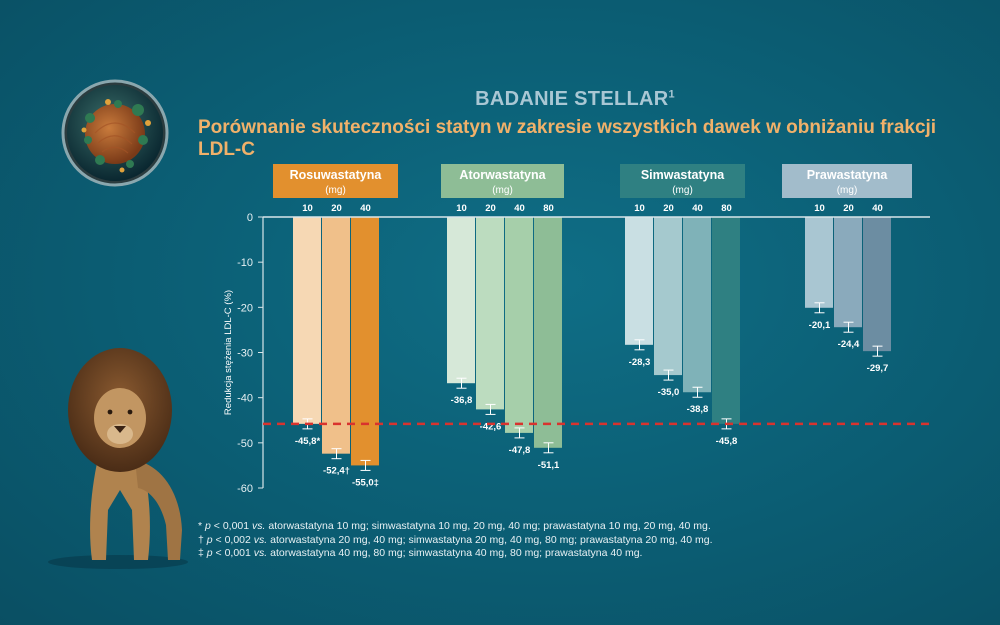 This screenshot has height=625, width=1000. Describe the element at coordinates (878, 368) in the screenshot. I see `data-label: -29,7` at that location.